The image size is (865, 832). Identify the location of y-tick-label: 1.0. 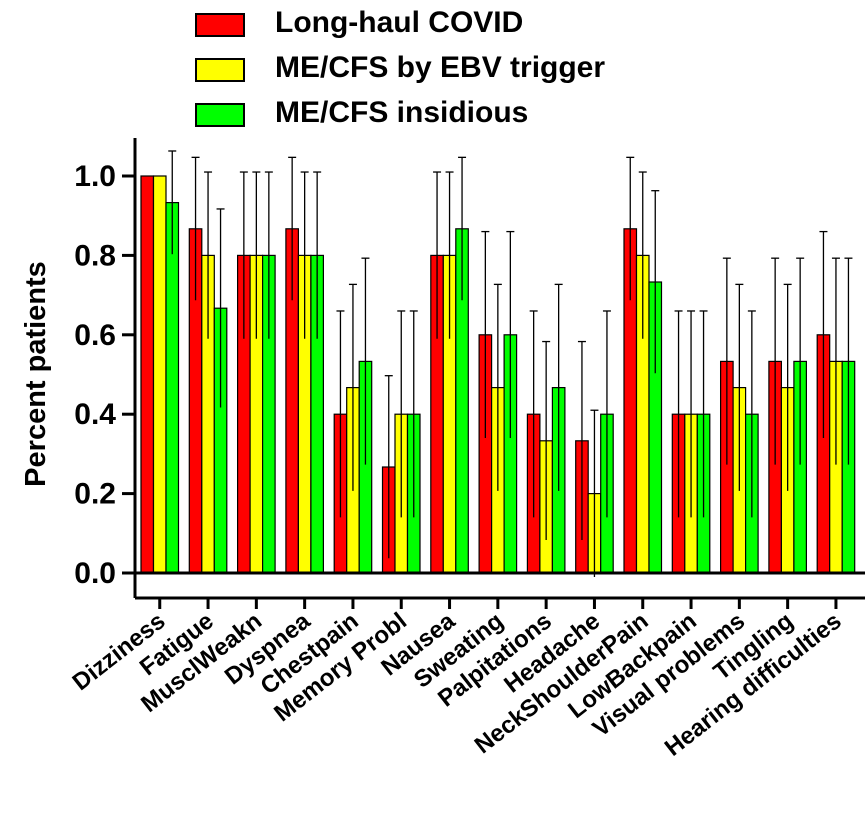
(95, 176).